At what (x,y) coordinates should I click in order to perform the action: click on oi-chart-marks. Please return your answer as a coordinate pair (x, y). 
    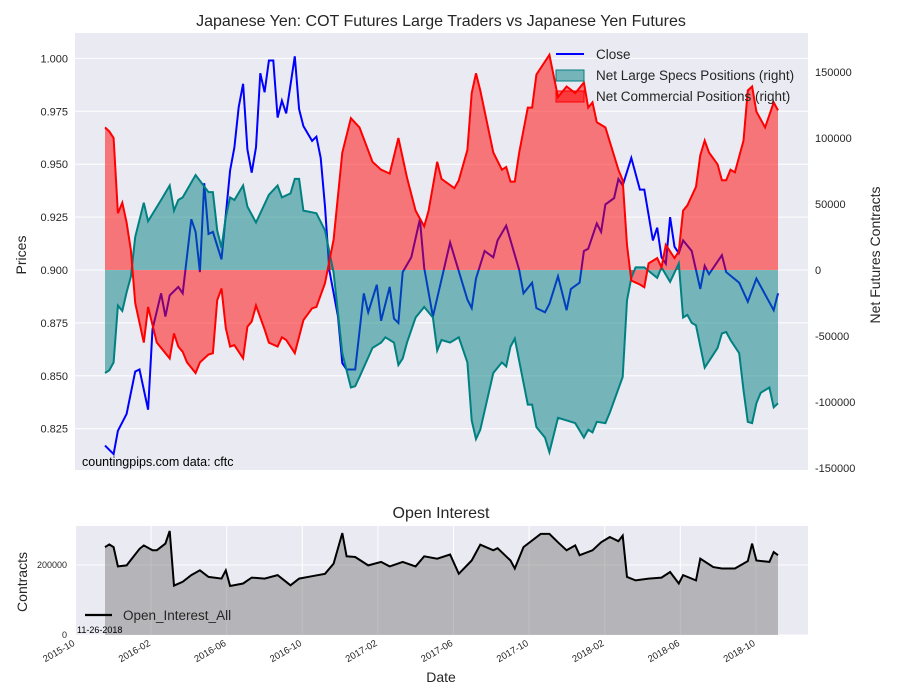
    Looking at the image, I should click on (441, 582).